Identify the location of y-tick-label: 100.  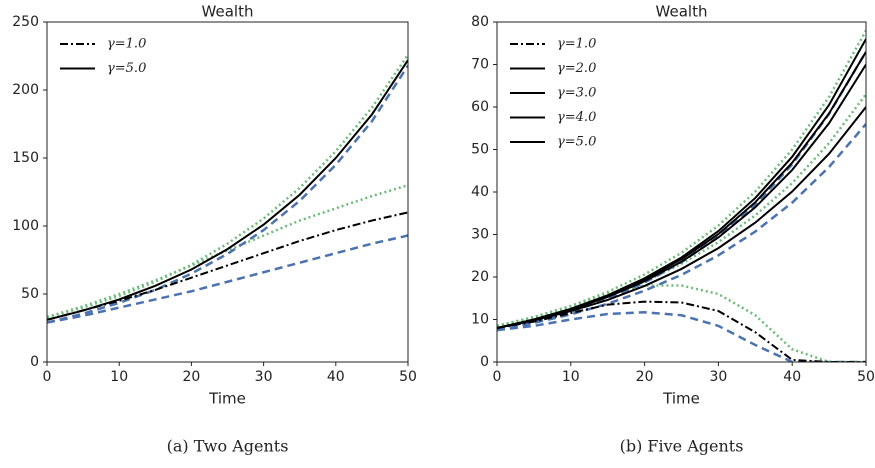
(25, 226).